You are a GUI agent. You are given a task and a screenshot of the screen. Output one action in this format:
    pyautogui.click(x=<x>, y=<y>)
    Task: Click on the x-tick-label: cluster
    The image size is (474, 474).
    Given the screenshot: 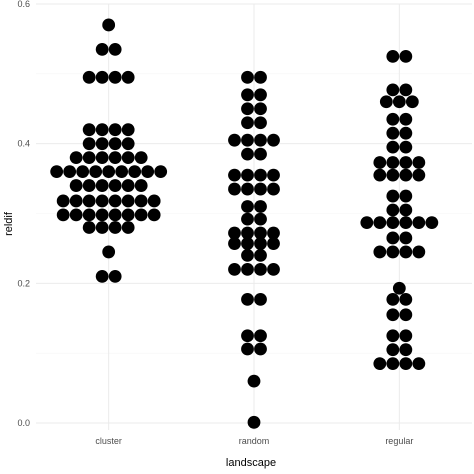 What is the action you would take?
    pyautogui.click(x=108, y=441)
    